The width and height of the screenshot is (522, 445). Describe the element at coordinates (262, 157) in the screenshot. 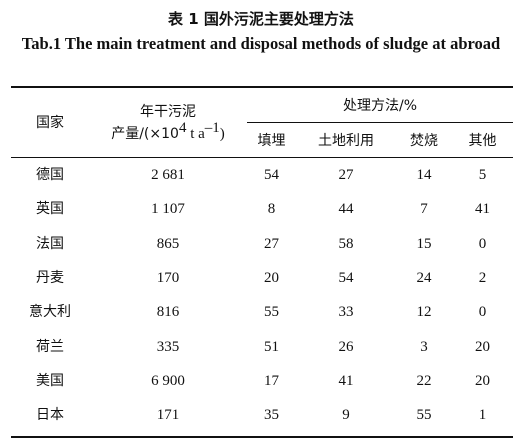

I see `header-bottom-rule` at that location.